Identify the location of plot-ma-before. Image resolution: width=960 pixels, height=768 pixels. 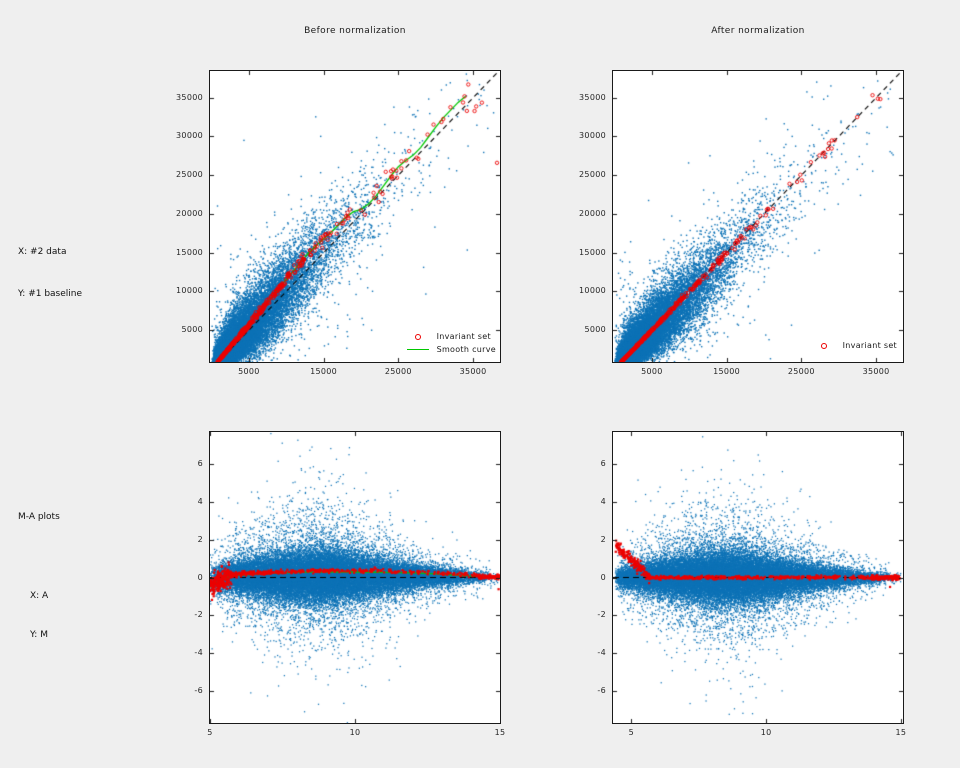
(355, 577).